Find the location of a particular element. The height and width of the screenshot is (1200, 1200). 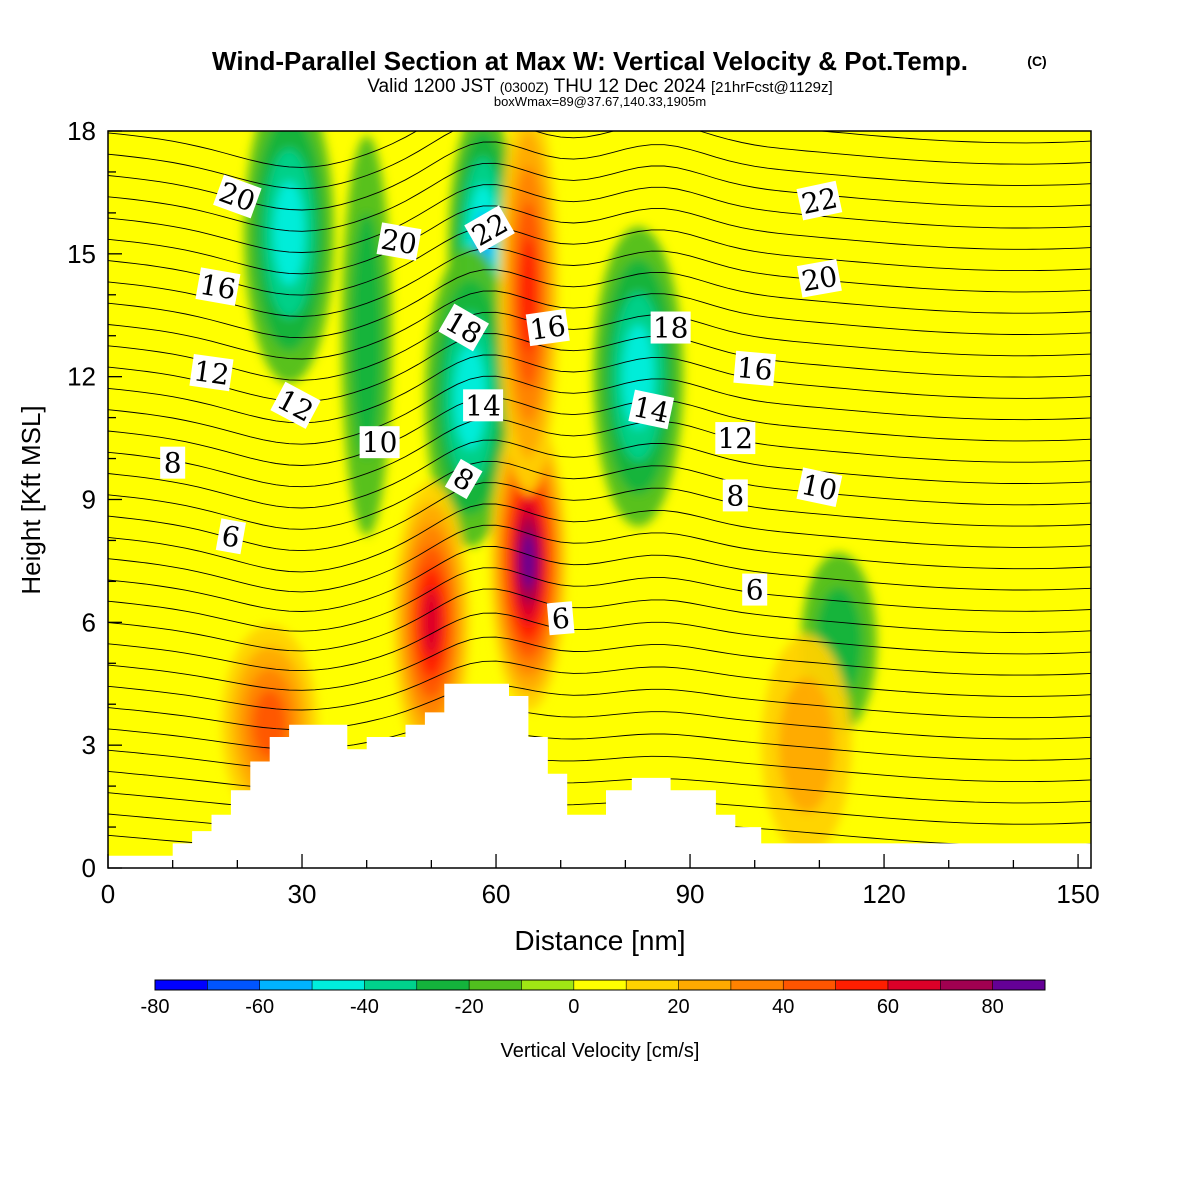

terrain-mask is located at coordinates (599, 775).